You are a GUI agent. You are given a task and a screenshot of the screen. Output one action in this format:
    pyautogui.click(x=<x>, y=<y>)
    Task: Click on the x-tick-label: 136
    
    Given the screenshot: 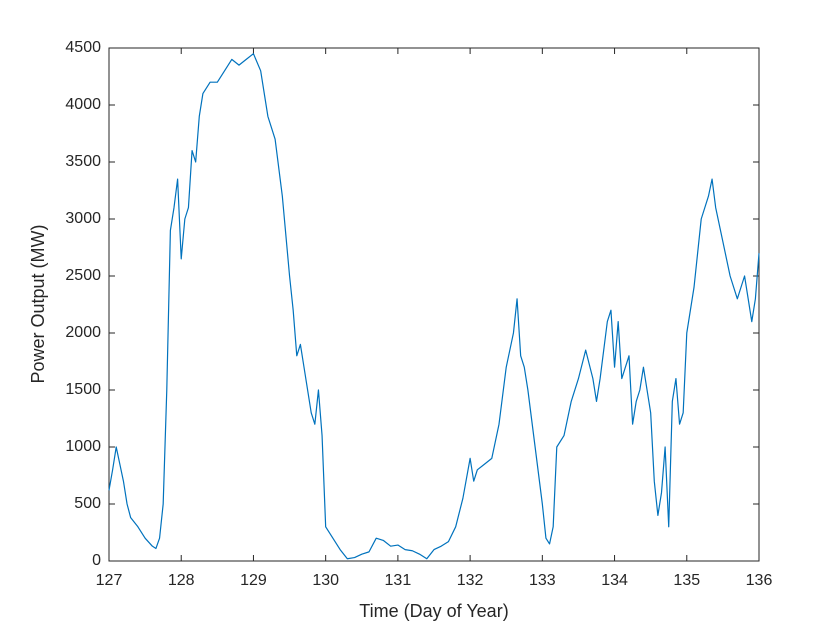 What is the action you would take?
    pyautogui.click(x=759, y=580)
    